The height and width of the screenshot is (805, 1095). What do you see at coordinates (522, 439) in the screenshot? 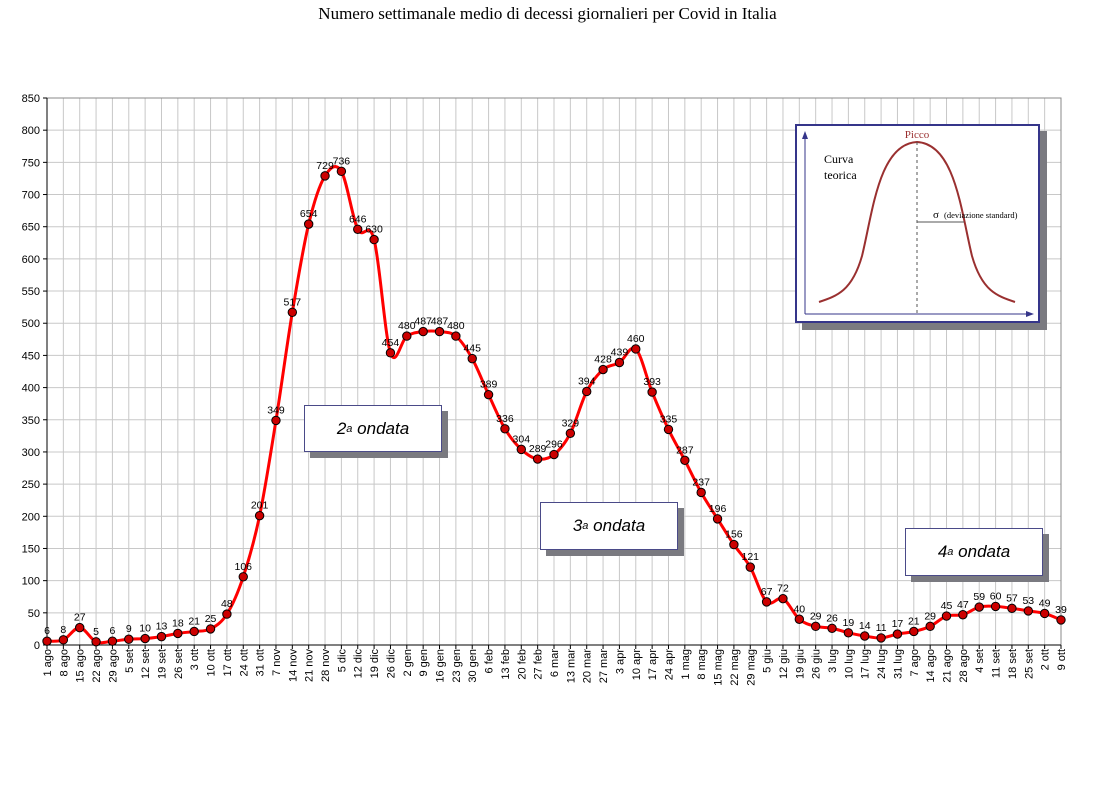
I see `data-label-29: 304` at bounding box center [522, 439].